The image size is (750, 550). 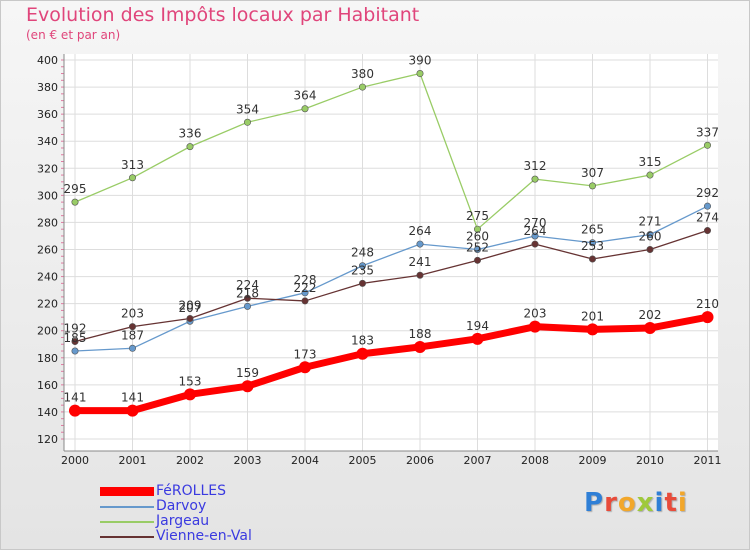 I want to click on data-label: 241, so click(x=420, y=262).